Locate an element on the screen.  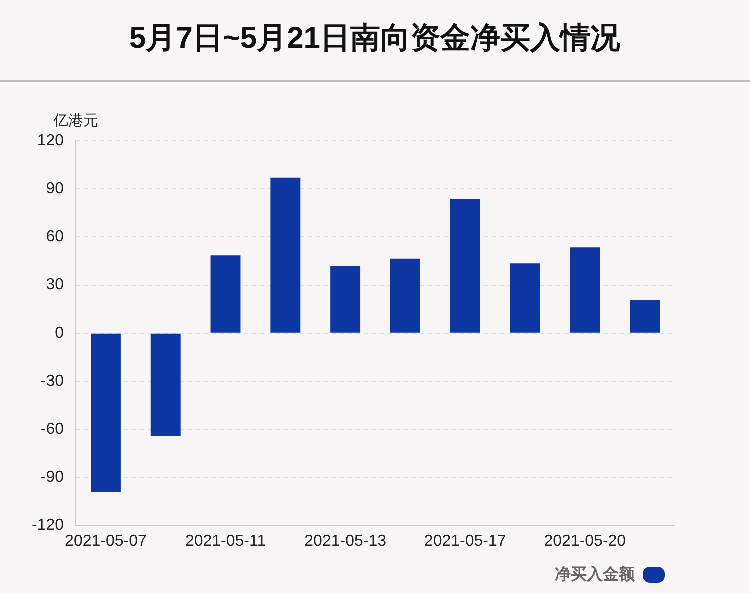
y-tick-label: -90 is located at coordinates (52, 477).